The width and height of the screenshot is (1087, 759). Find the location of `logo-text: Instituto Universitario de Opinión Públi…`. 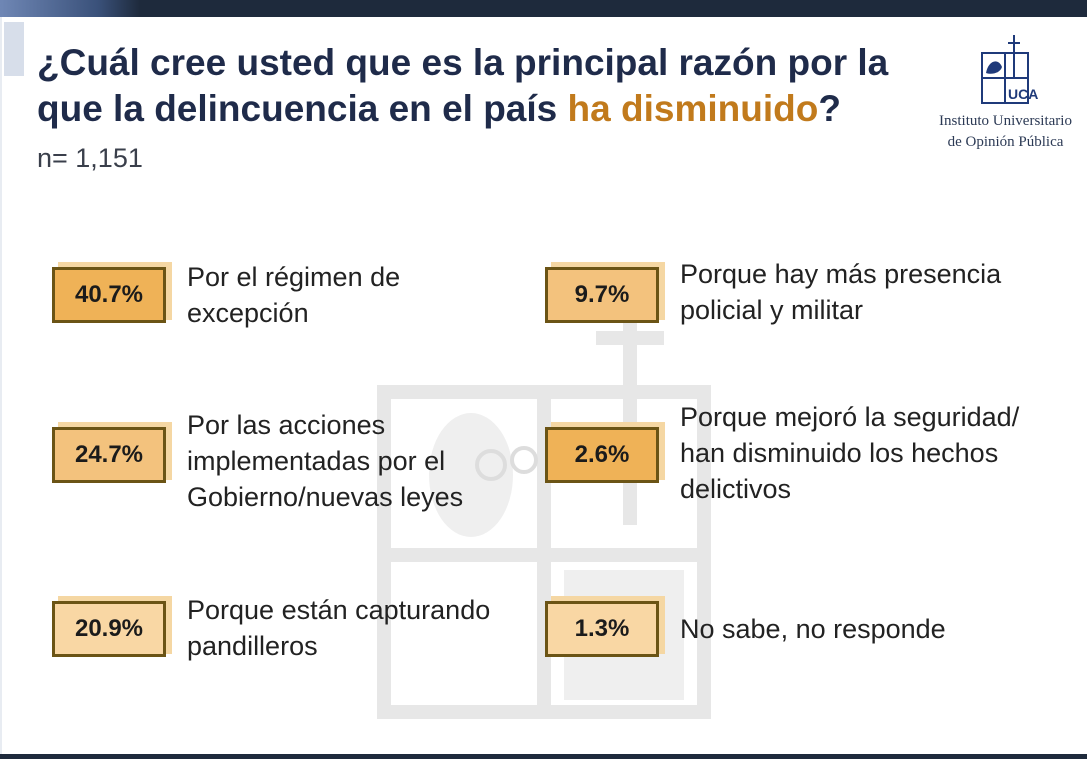

logo-text: Instituto Universitario de Opinión Públi… is located at coordinates (1005, 132).